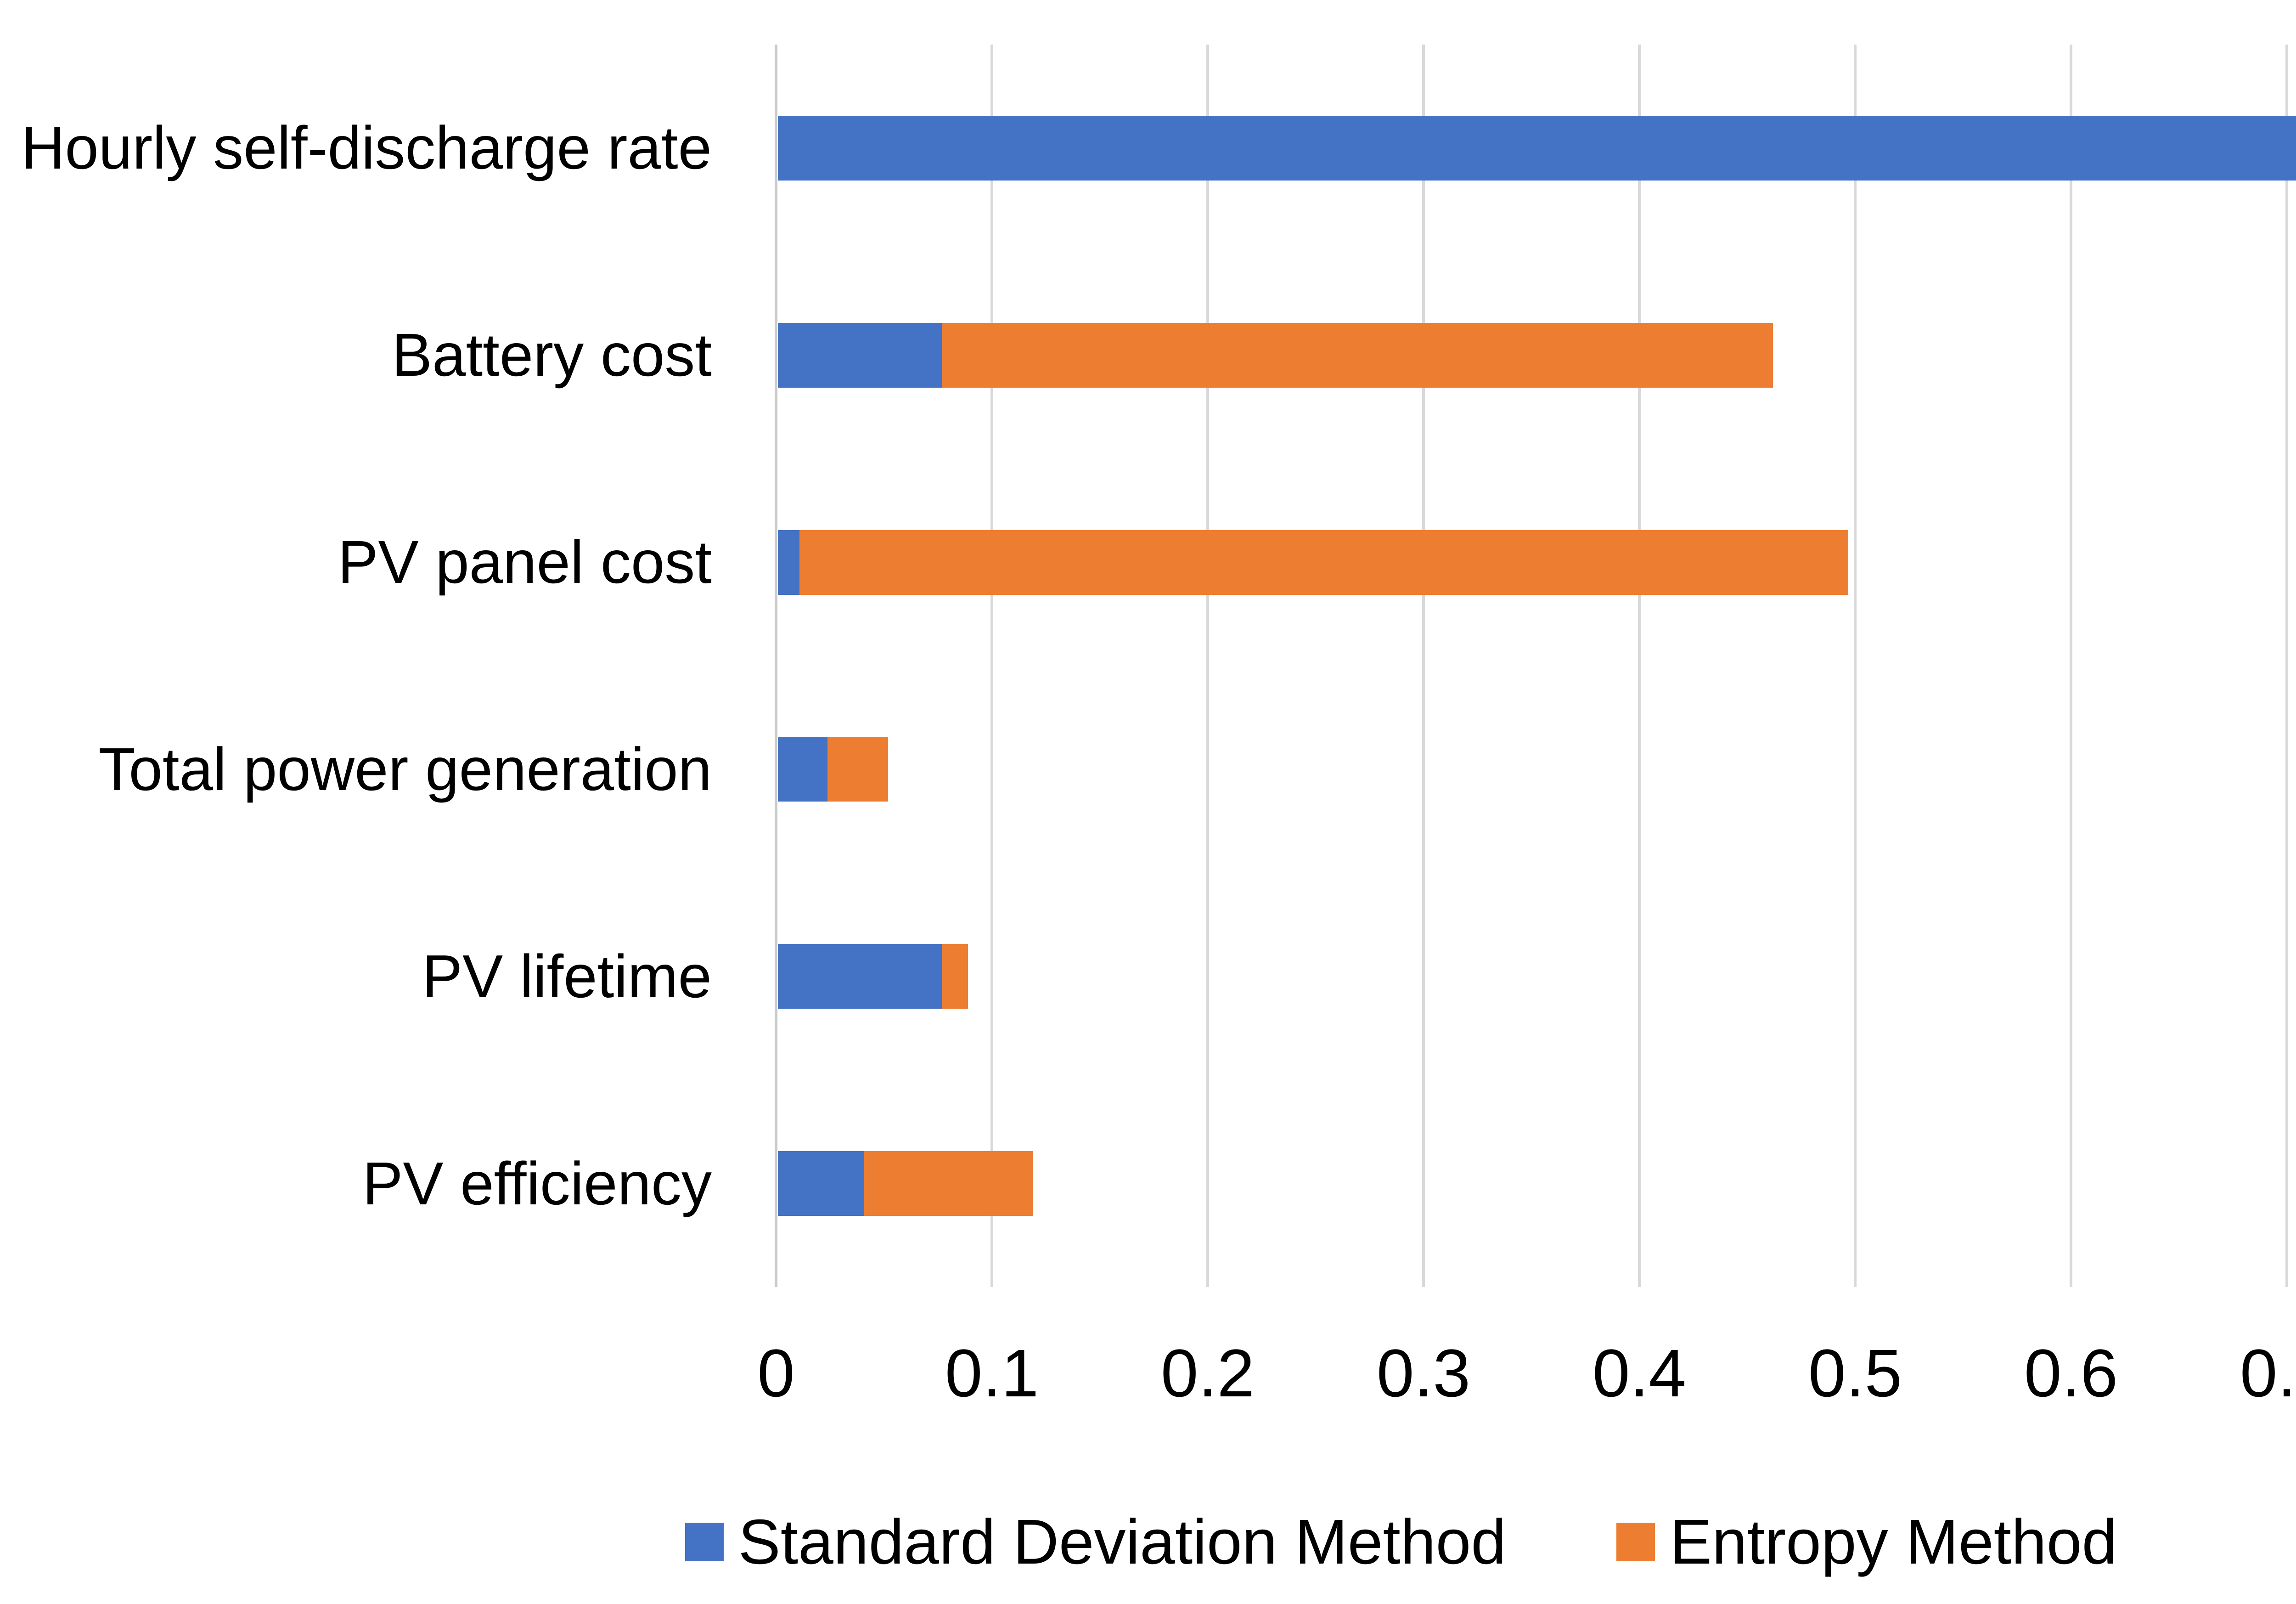 Image resolution: width=2296 pixels, height=1604 pixels. What do you see at coordinates (1855, 1373) in the screenshot?
I see `value-tick-label-5: 0.5` at bounding box center [1855, 1373].